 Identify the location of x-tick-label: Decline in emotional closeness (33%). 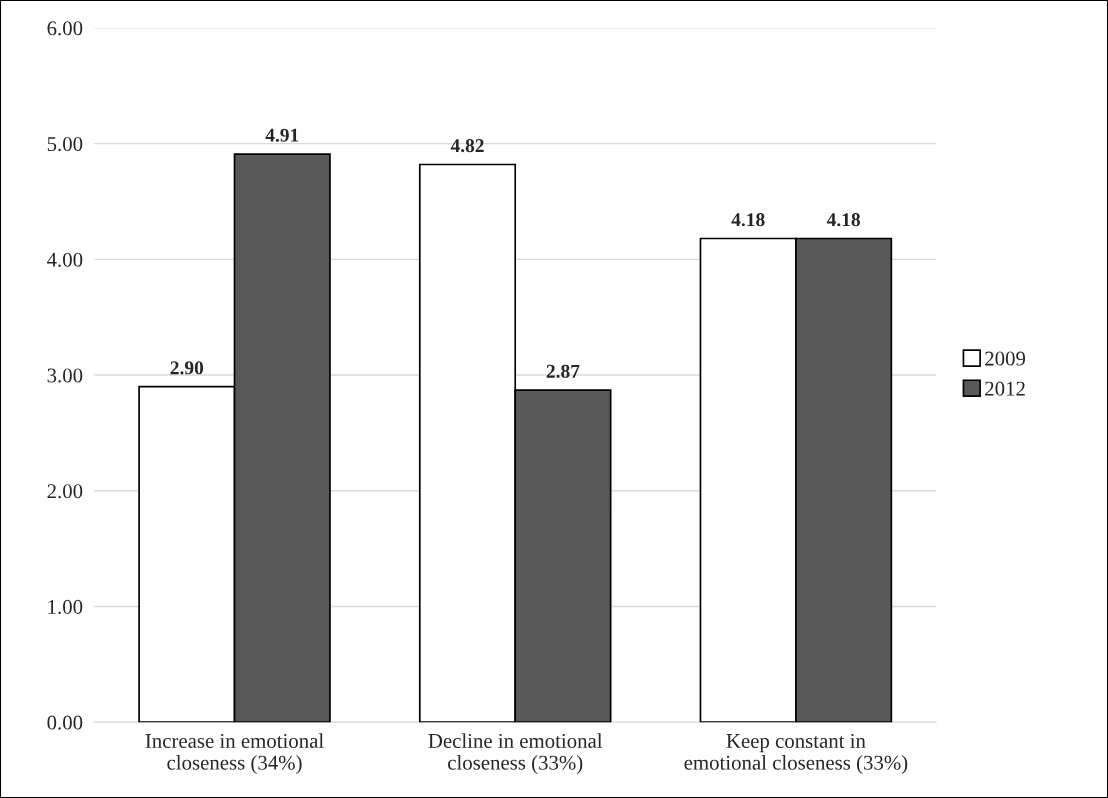
(515, 753).